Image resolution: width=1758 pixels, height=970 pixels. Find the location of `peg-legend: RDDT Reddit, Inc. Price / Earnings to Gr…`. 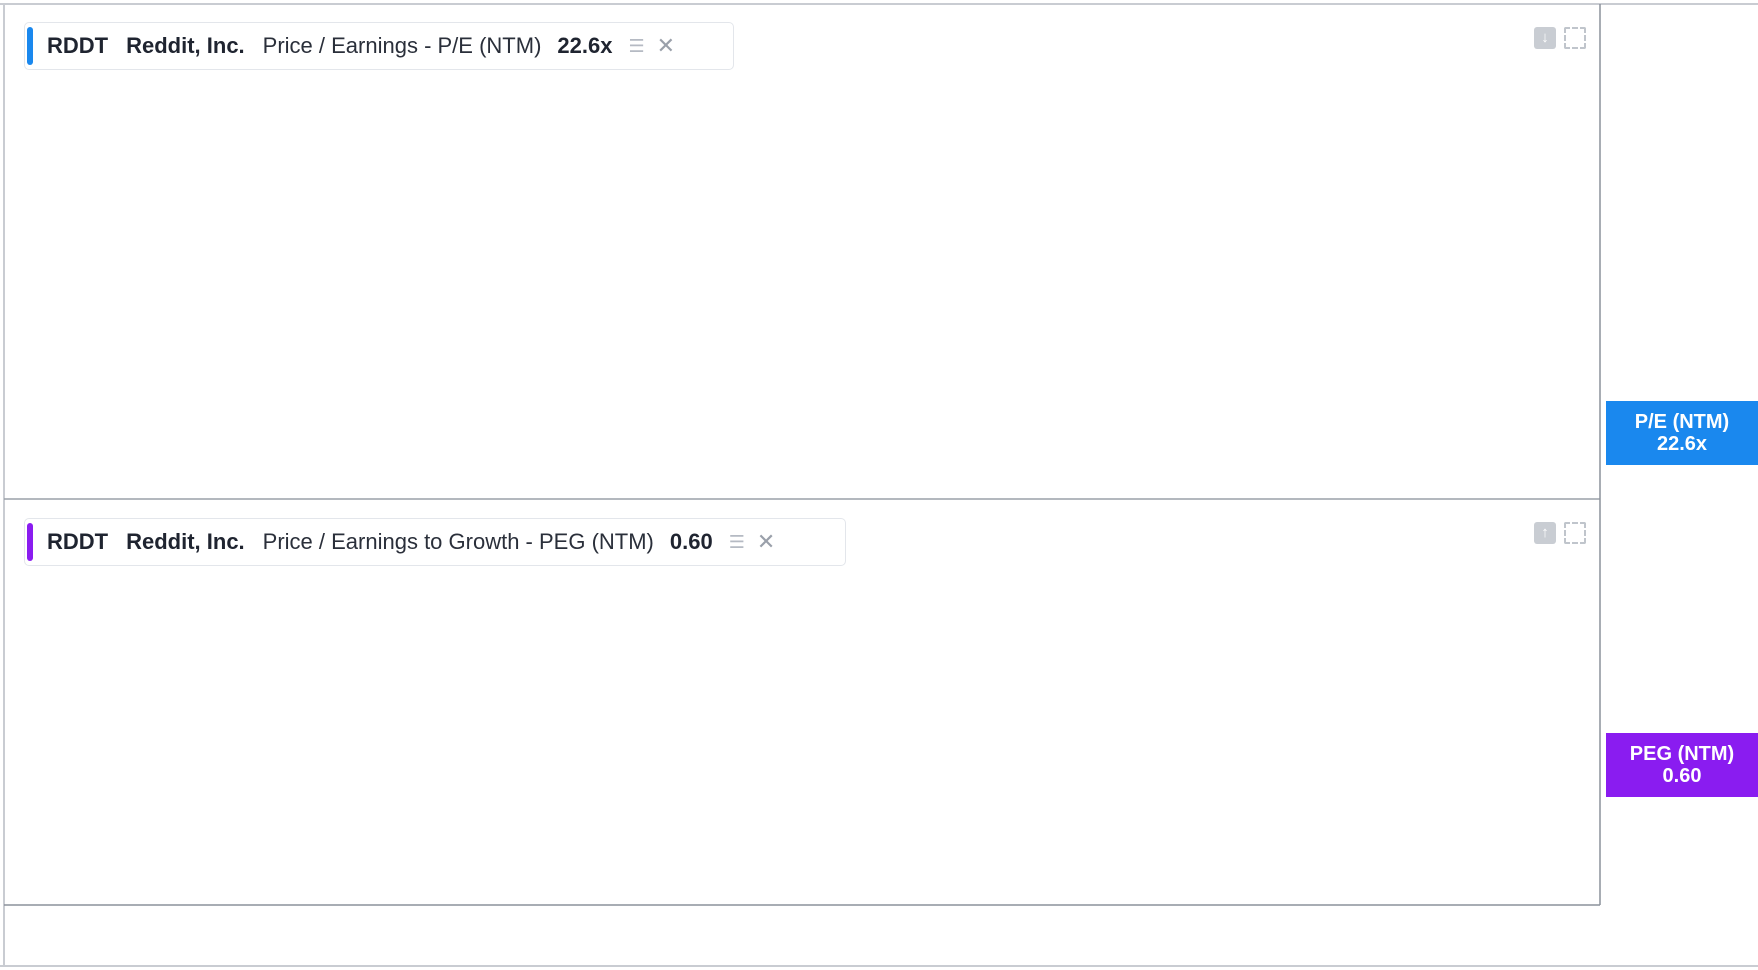

peg-legend: RDDT Reddit, Inc. Price / Earnings to Gr… is located at coordinates (435, 542).